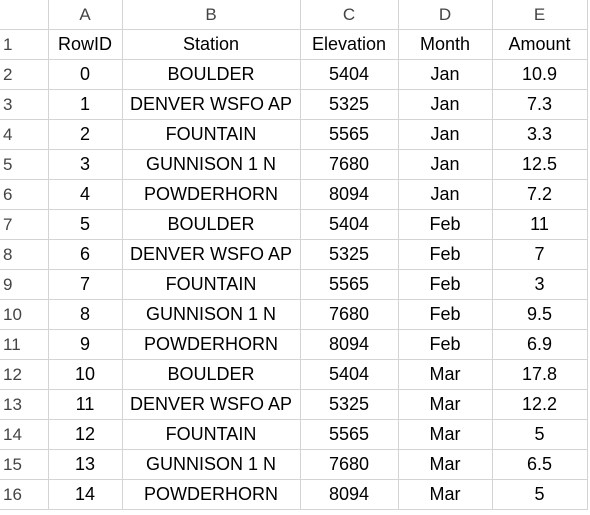  I want to click on cell-rowid: 4, so click(85, 195).